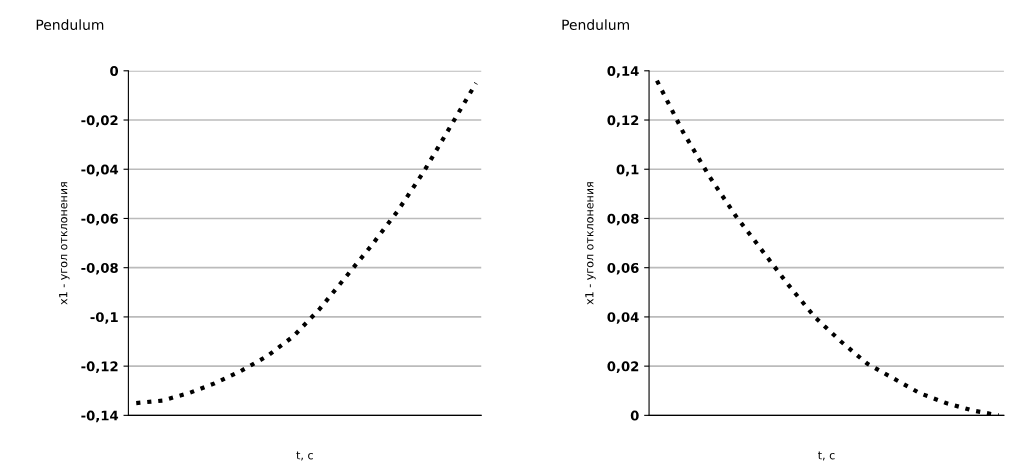 This screenshot has height=472, width=1011. What do you see at coordinates (627, 170) in the screenshot?
I see `y-tick-label: 0,1` at bounding box center [627, 170].